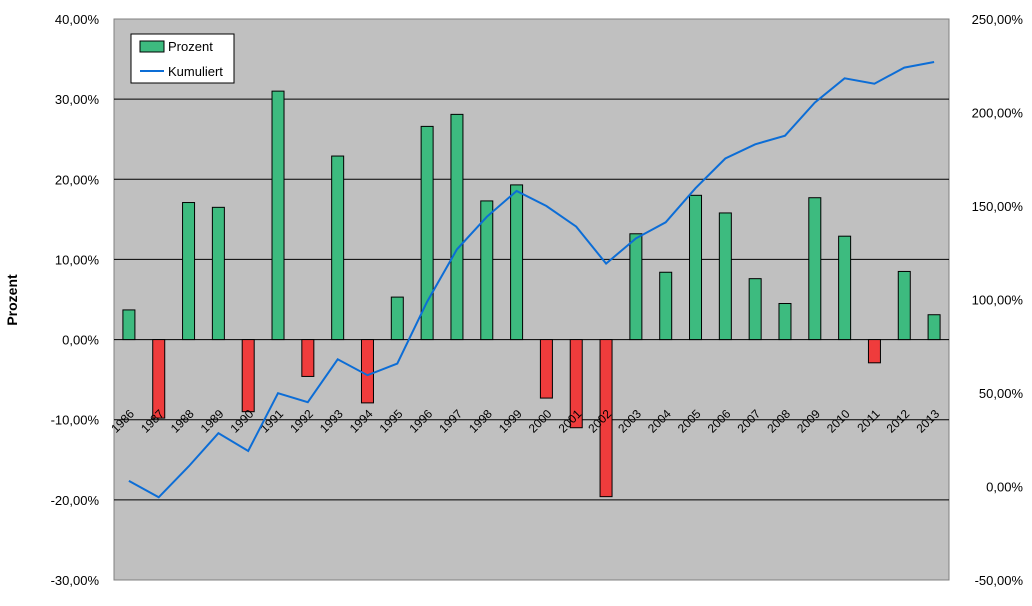  What do you see at coordinates (696, 267) in the screenshot?
I see `bar-2005` at bounding box center [696, 267].